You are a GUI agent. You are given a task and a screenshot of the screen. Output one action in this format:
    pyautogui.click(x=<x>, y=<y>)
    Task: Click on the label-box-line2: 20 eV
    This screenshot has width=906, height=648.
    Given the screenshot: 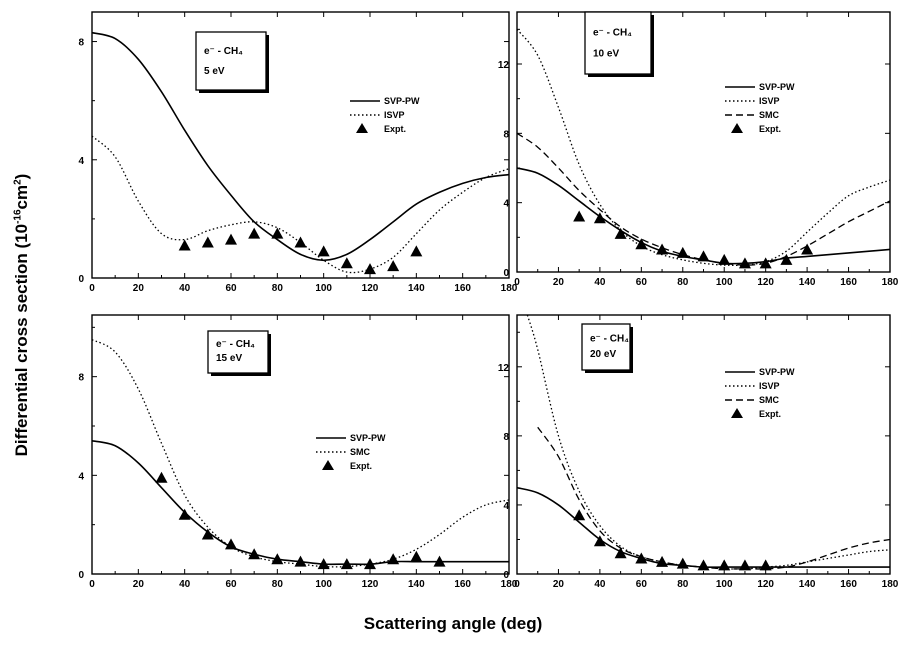 What is the action you would take?
    pyautogui.click(x=603, y=354)
    